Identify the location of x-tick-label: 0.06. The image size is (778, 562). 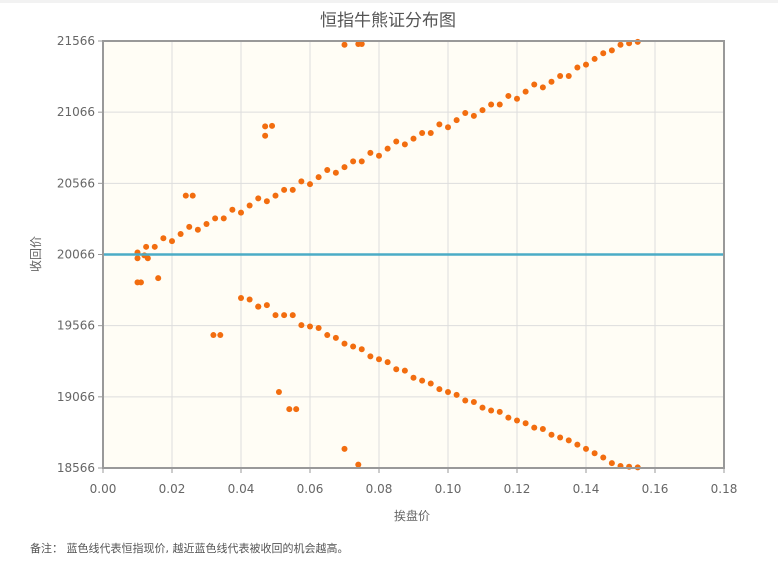
(310, 489).